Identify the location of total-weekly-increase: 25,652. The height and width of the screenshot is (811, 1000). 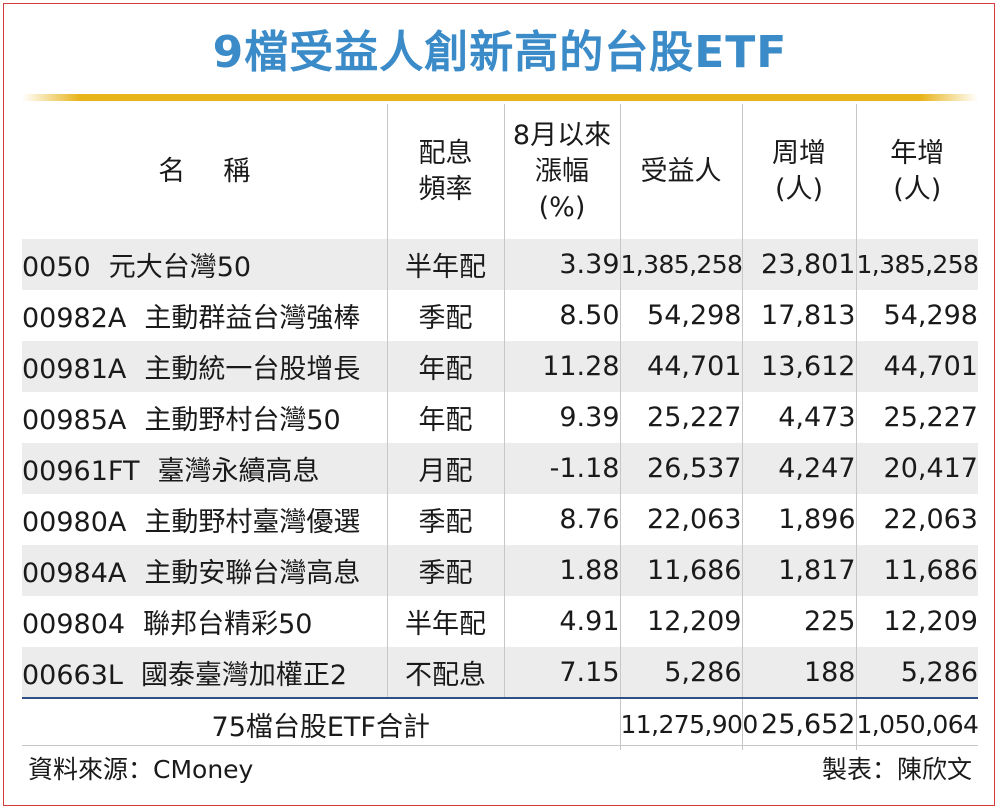
(799, 723).